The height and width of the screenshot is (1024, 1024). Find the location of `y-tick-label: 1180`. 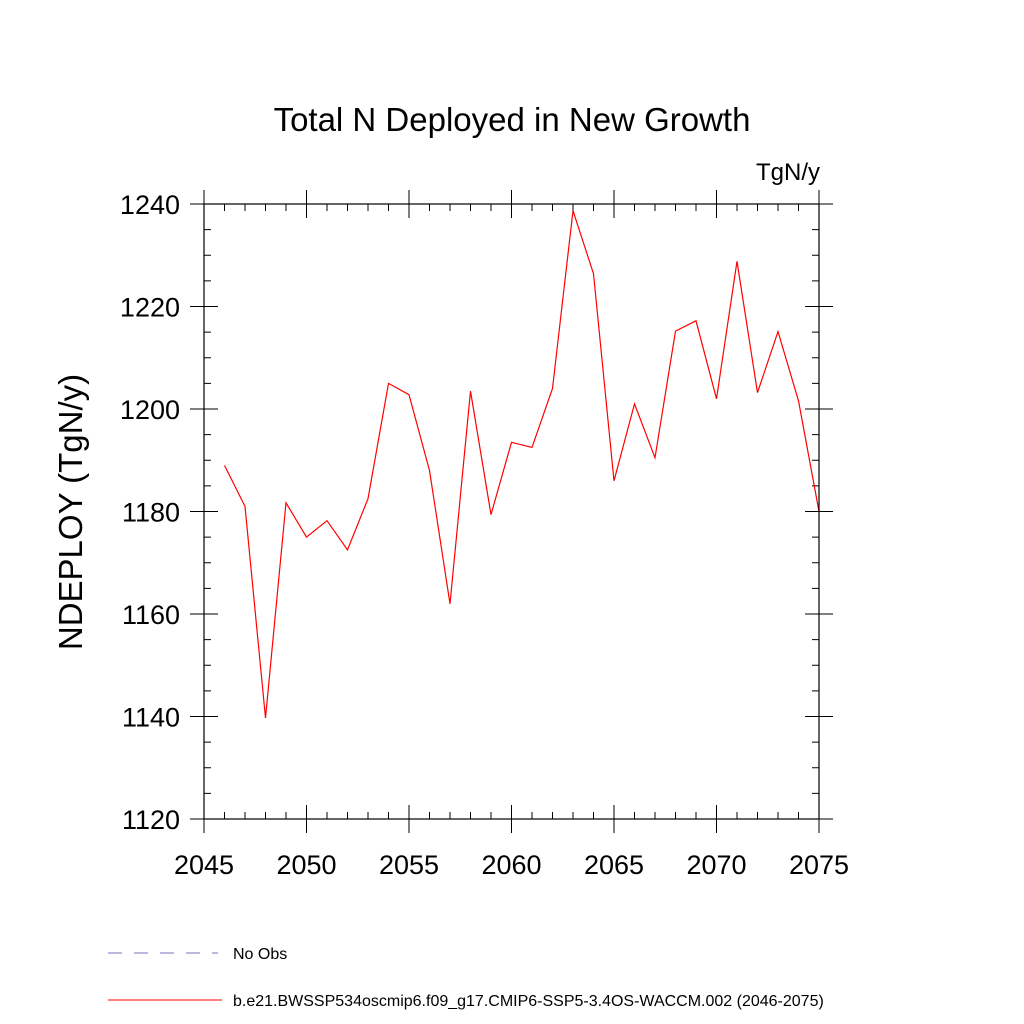

y-tick-label: 1180 is located at coordinates (151, 513).